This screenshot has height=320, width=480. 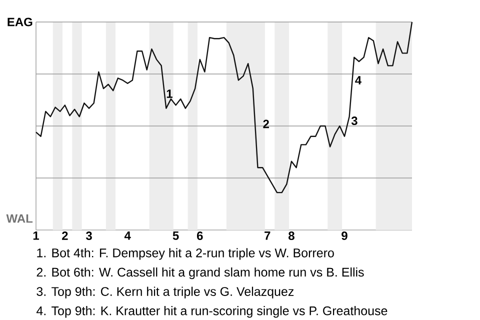 I want to click on x-tick-label: 5, so click(x=175, y=236).